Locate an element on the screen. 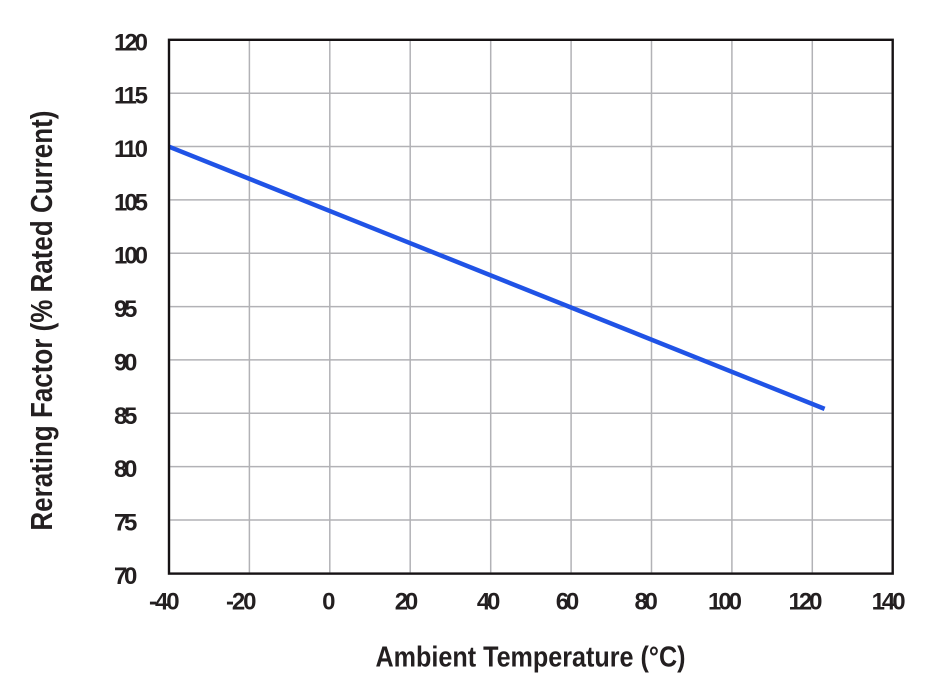 This screenshot has height=691, width=932. svg-text: 140 is located at coordinates (889, 602).